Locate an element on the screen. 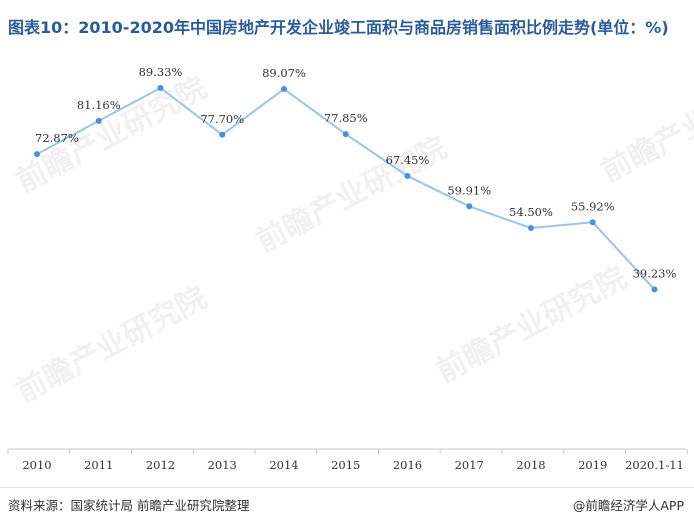 The height and width of the screenshot is (522, 694). footer-divider is located at coordinates (347, 487).